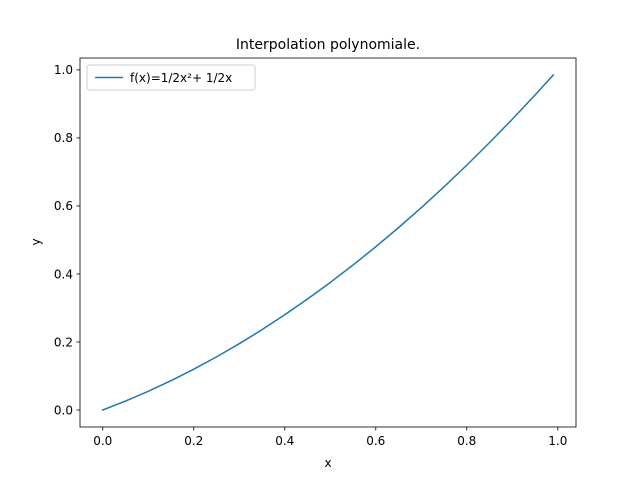  I want to click on x-tick-label: 1.0, so click(557, 441).